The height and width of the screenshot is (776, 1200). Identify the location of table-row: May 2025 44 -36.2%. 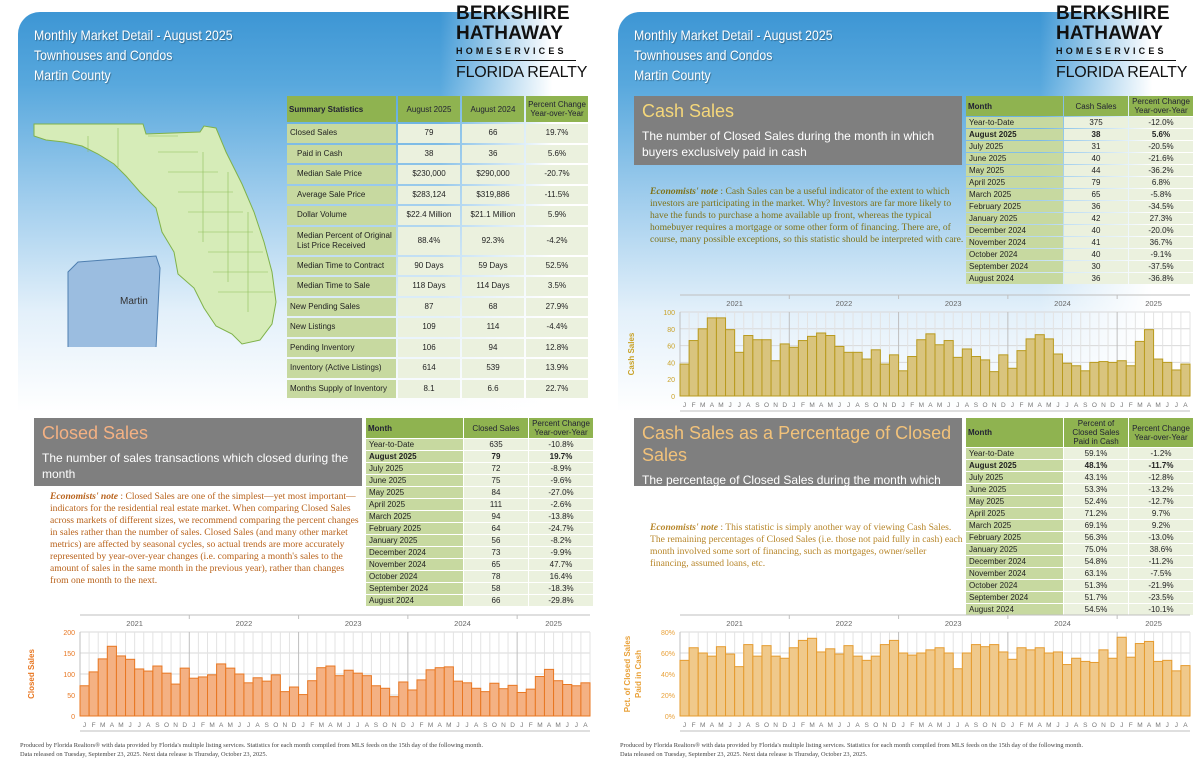
(1079, 170).